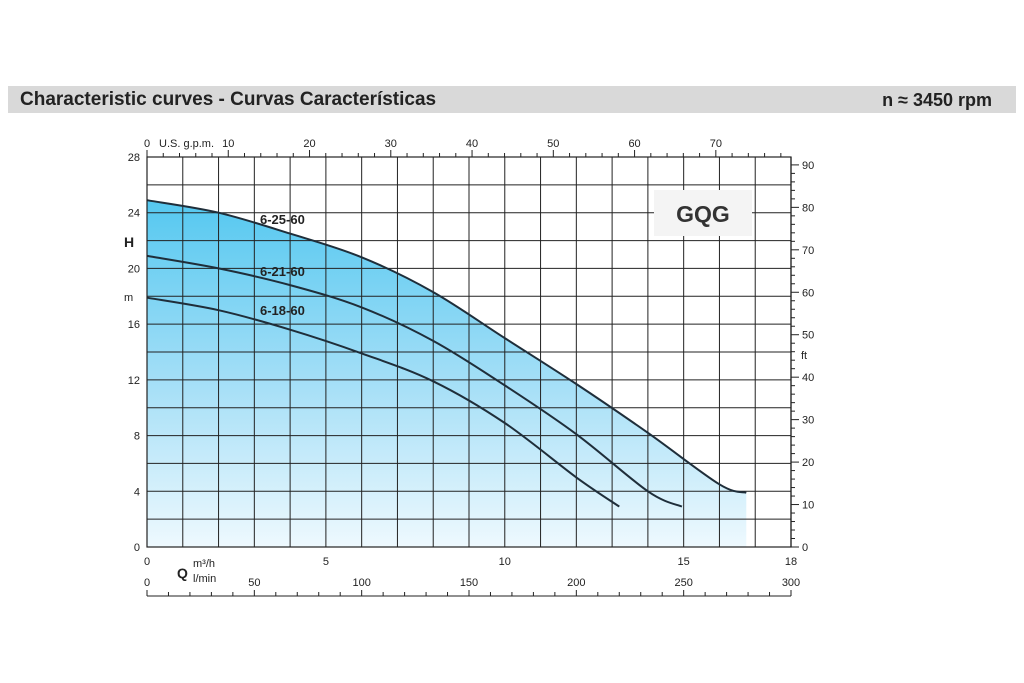 This screenshot has width=1024, height=683. I want to click on gpm-tick-label: 0, so click(147, 144).